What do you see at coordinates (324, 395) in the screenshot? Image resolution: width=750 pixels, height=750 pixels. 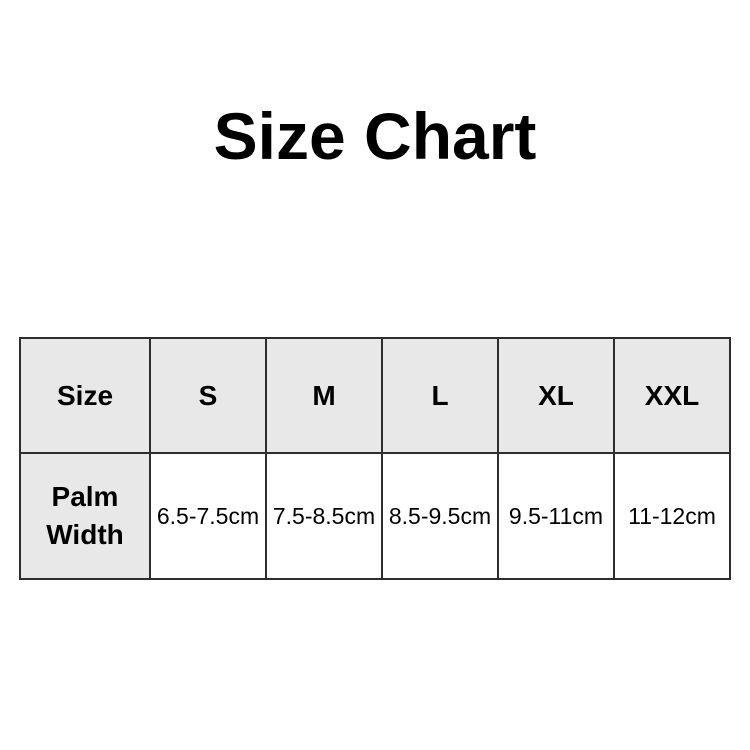 I see `header-cell-m: M` at bounding box center [324, 395].